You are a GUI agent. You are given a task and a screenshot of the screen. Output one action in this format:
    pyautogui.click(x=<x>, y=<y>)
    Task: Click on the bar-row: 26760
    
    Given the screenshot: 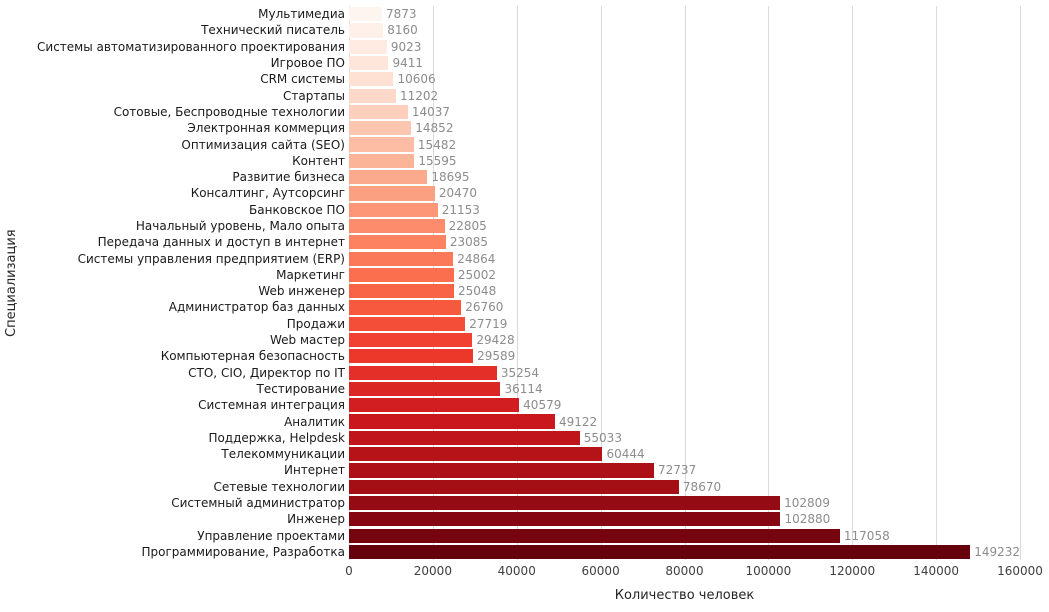 What is the action you would take?
    pyautogui.click(x=684, y=307)
    